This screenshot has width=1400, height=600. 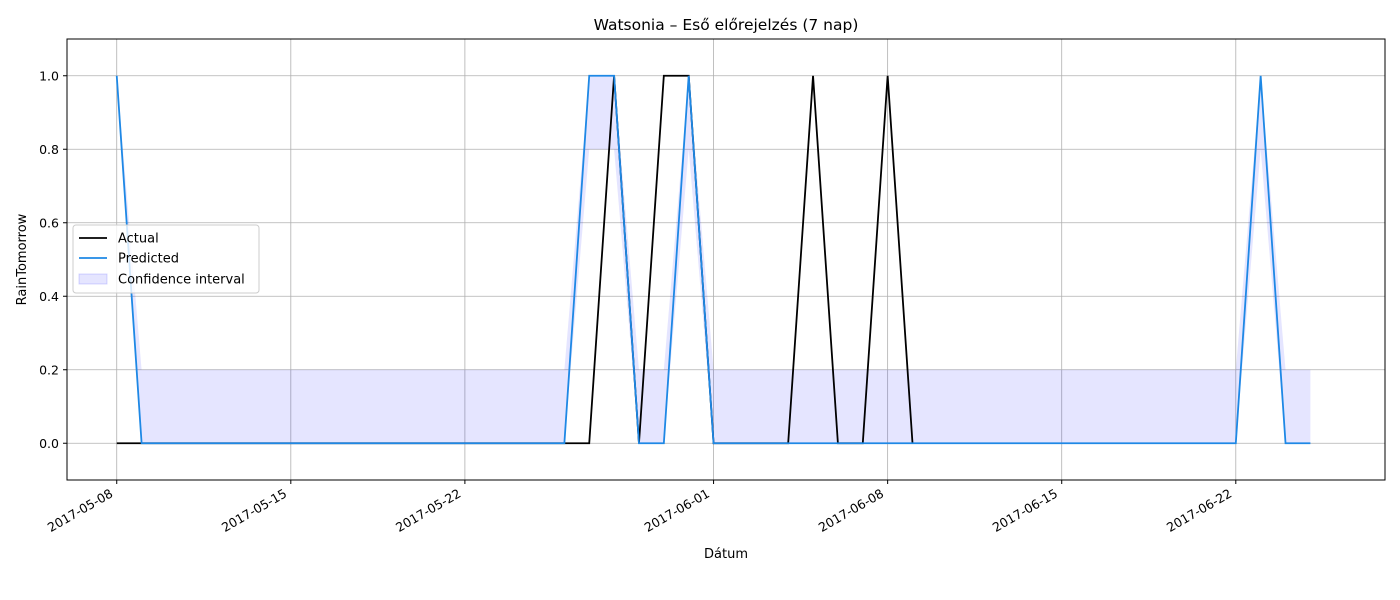 What do you see at coordinates (49, 443) in the screenshot?
I see `y-tick-label: 0.0` at bounding box center [49, 443].